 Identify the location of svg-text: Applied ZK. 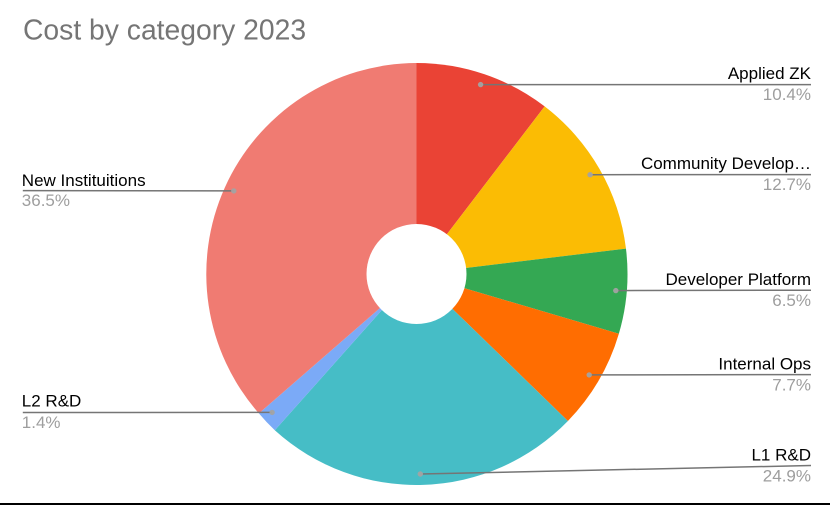
(770, 73).